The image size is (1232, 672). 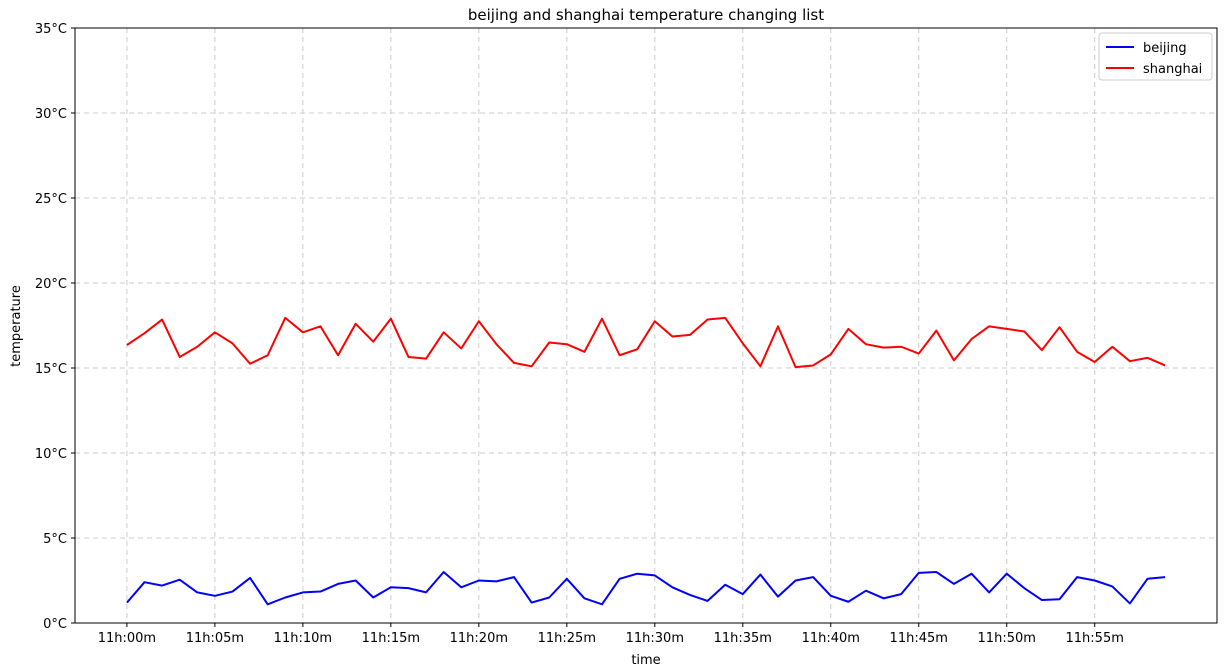 What do you see at coordinates (127, 638) in the screenshot?
I see `x-tick-label: 11h:00m` at bounding box center [127, 638].